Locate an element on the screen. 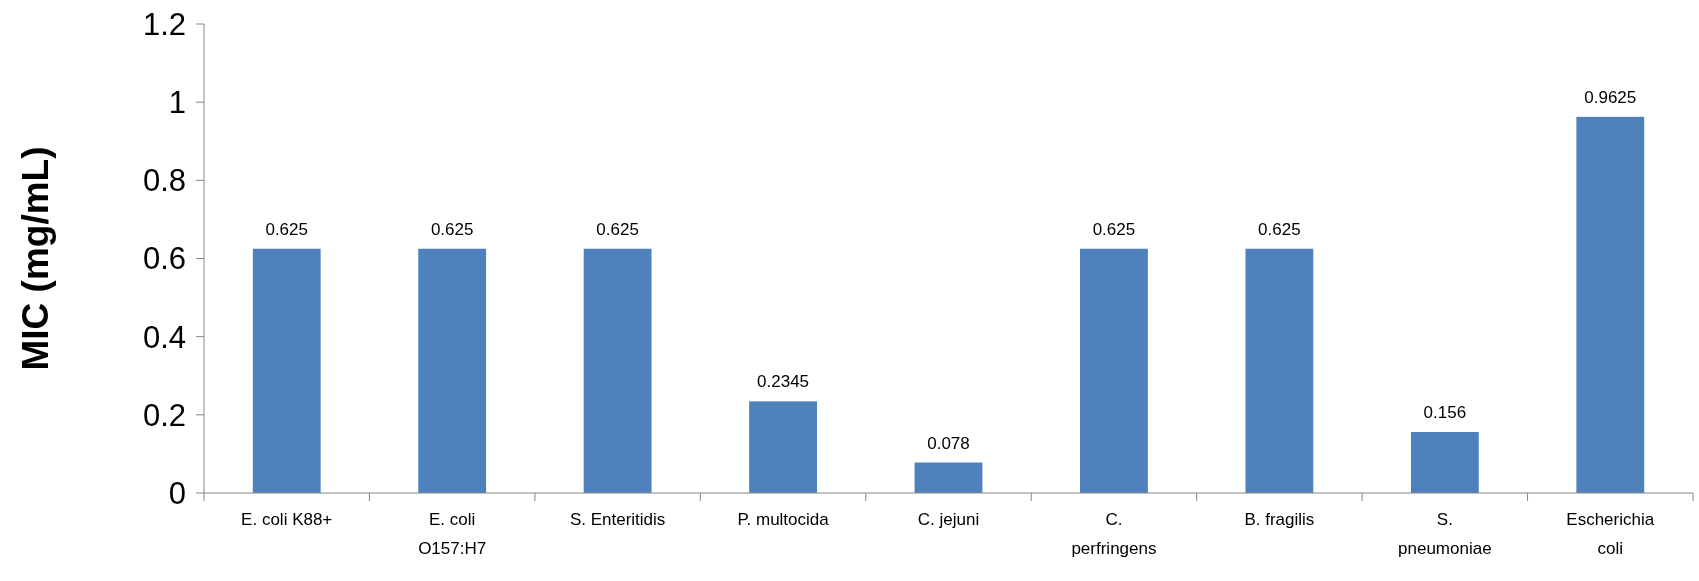 This screenshot has height=581, width=1699. x-tick-label: E. coli K88+ is located at coordinates (287, 519).